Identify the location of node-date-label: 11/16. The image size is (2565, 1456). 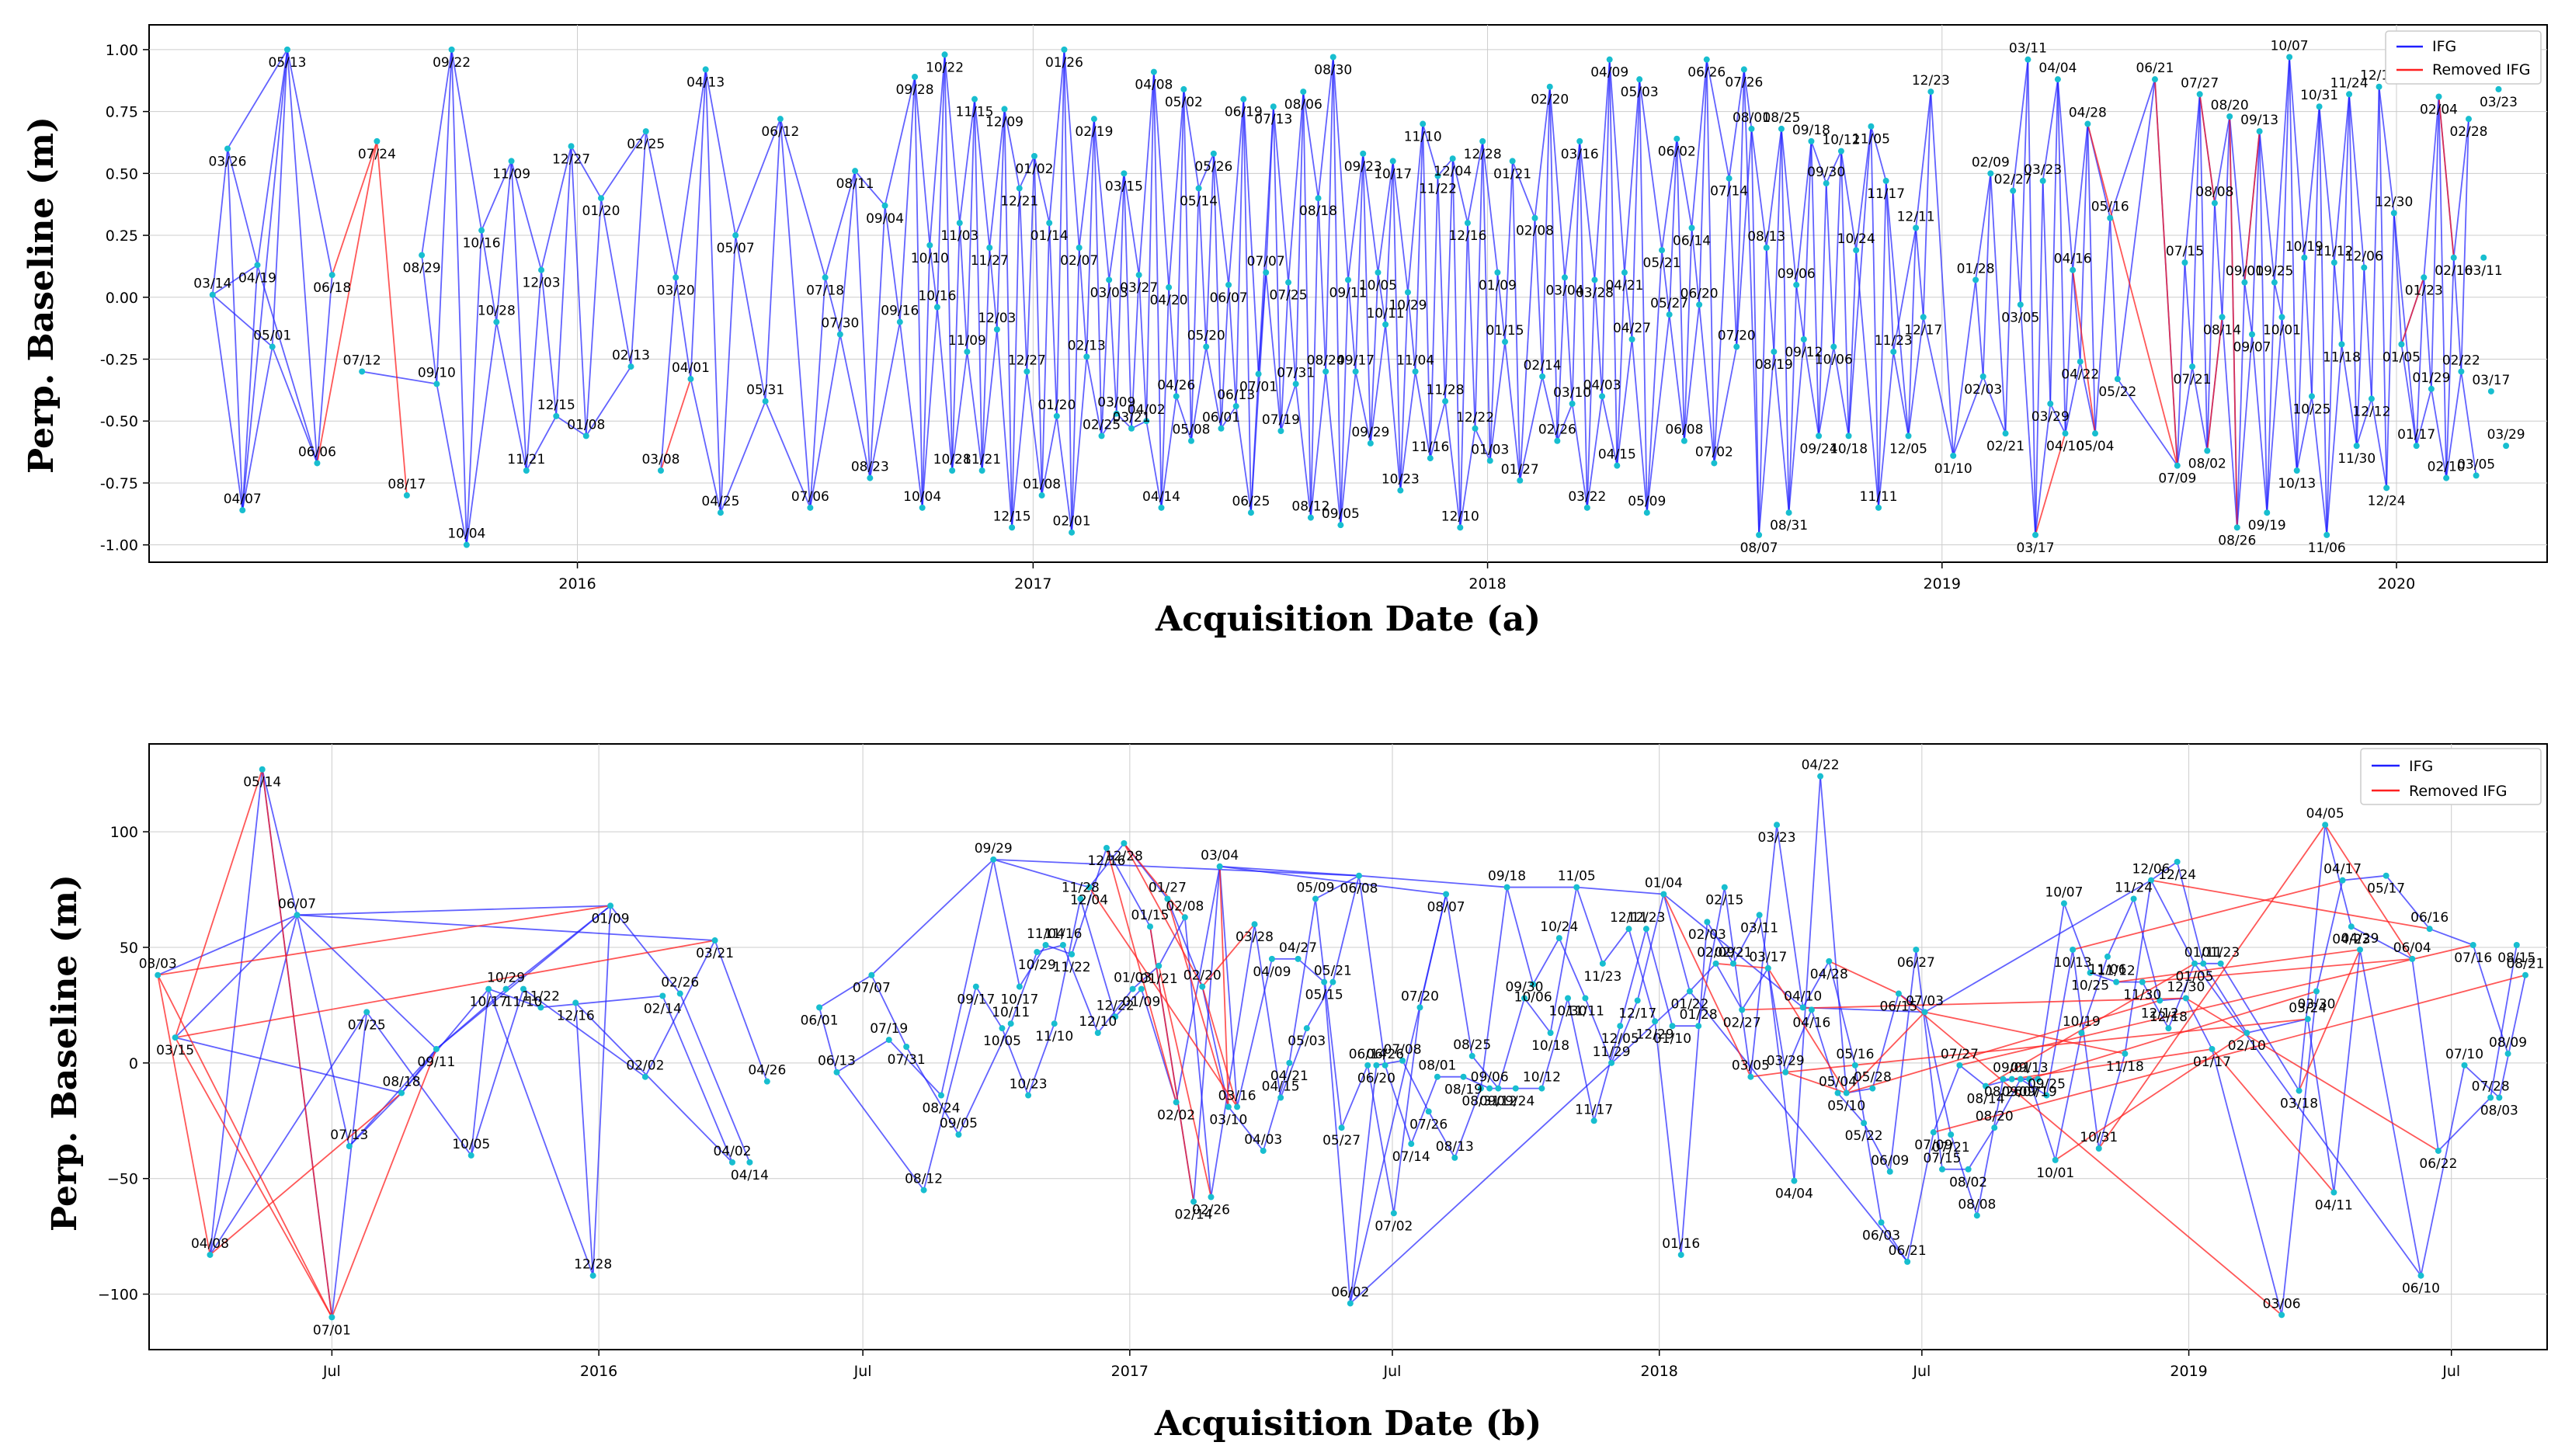
(1430, 447).